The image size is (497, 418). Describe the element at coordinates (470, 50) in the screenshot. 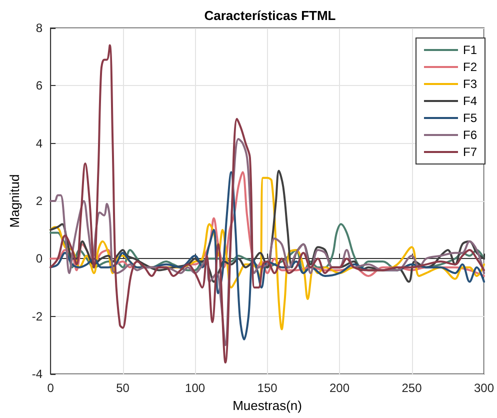

I see `legend-label: F1` at that location.